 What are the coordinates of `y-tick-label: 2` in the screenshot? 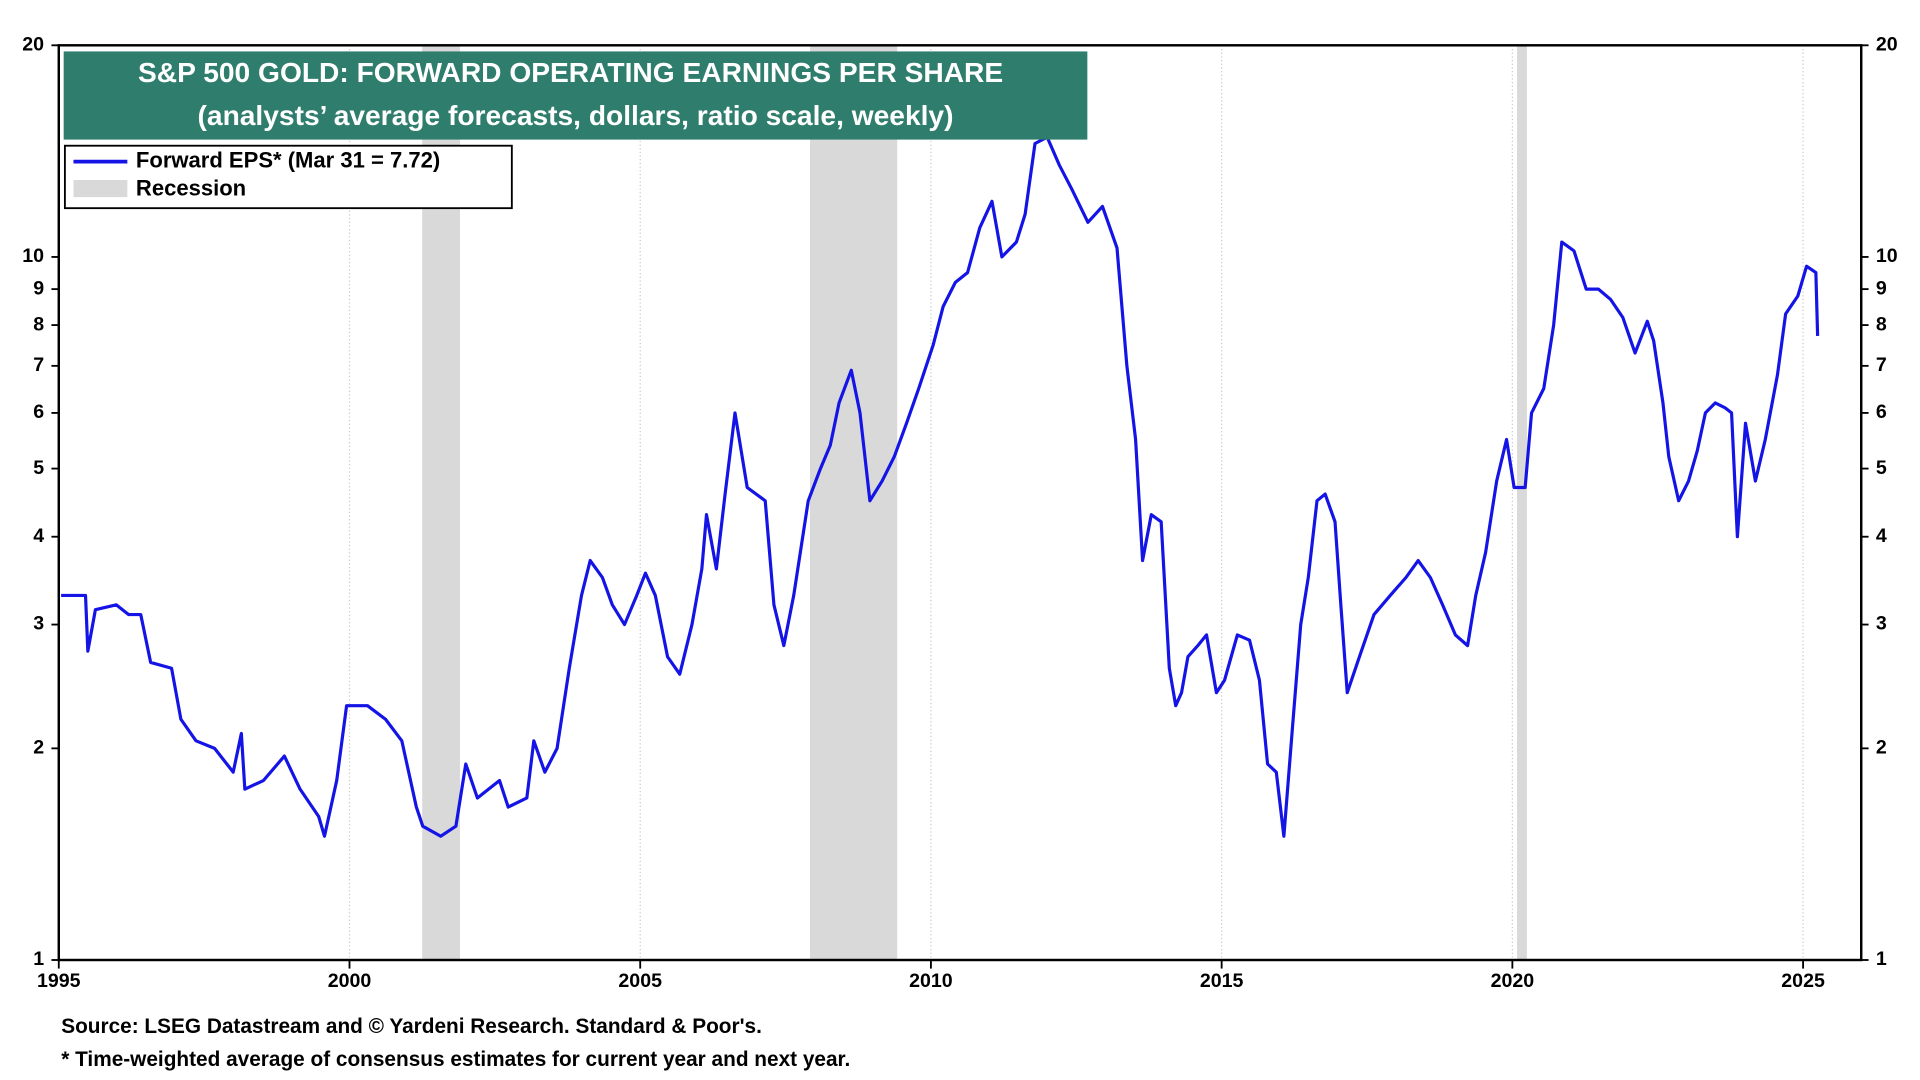 It's located at (38, 748).